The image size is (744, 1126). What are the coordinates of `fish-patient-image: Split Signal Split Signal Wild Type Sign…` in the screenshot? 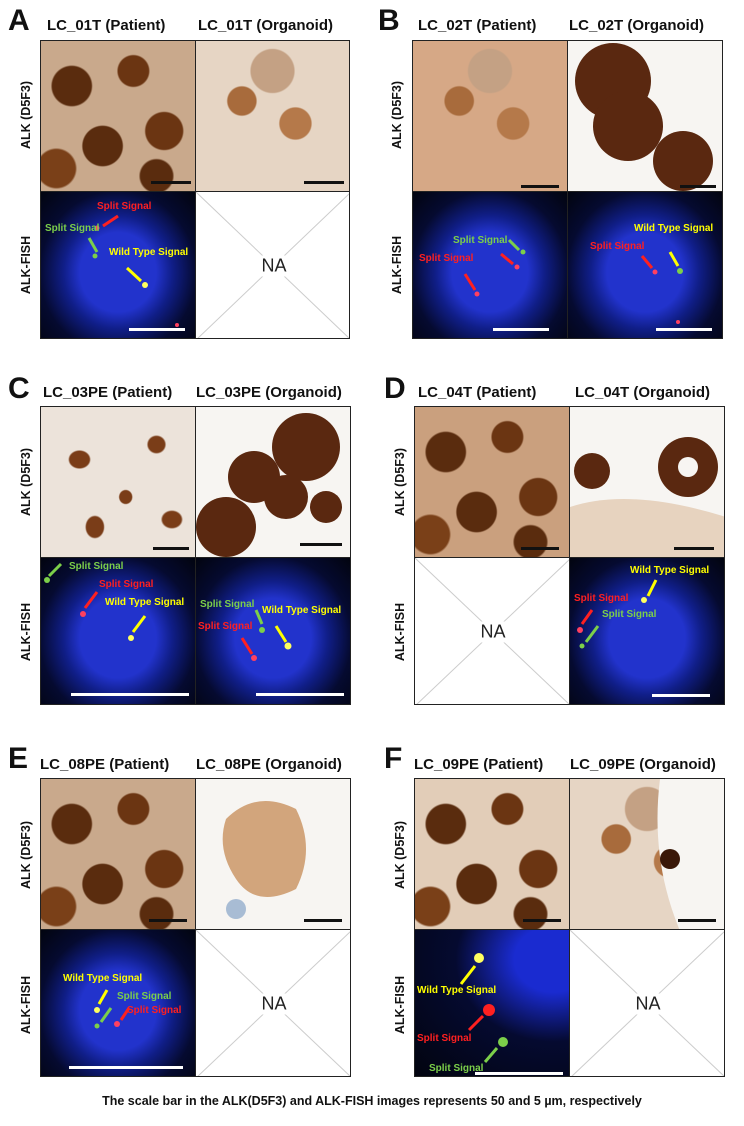 It's located at (118, 265).